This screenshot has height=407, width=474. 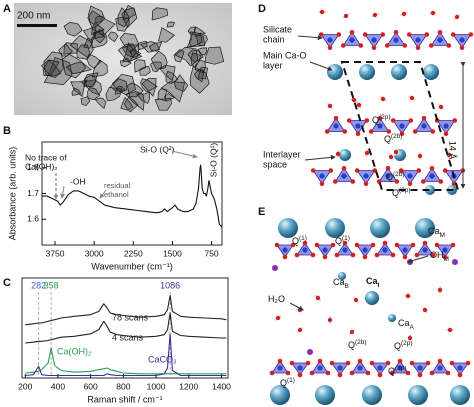 I want to click on structure-label: CaA, so click(x=406, y=324).